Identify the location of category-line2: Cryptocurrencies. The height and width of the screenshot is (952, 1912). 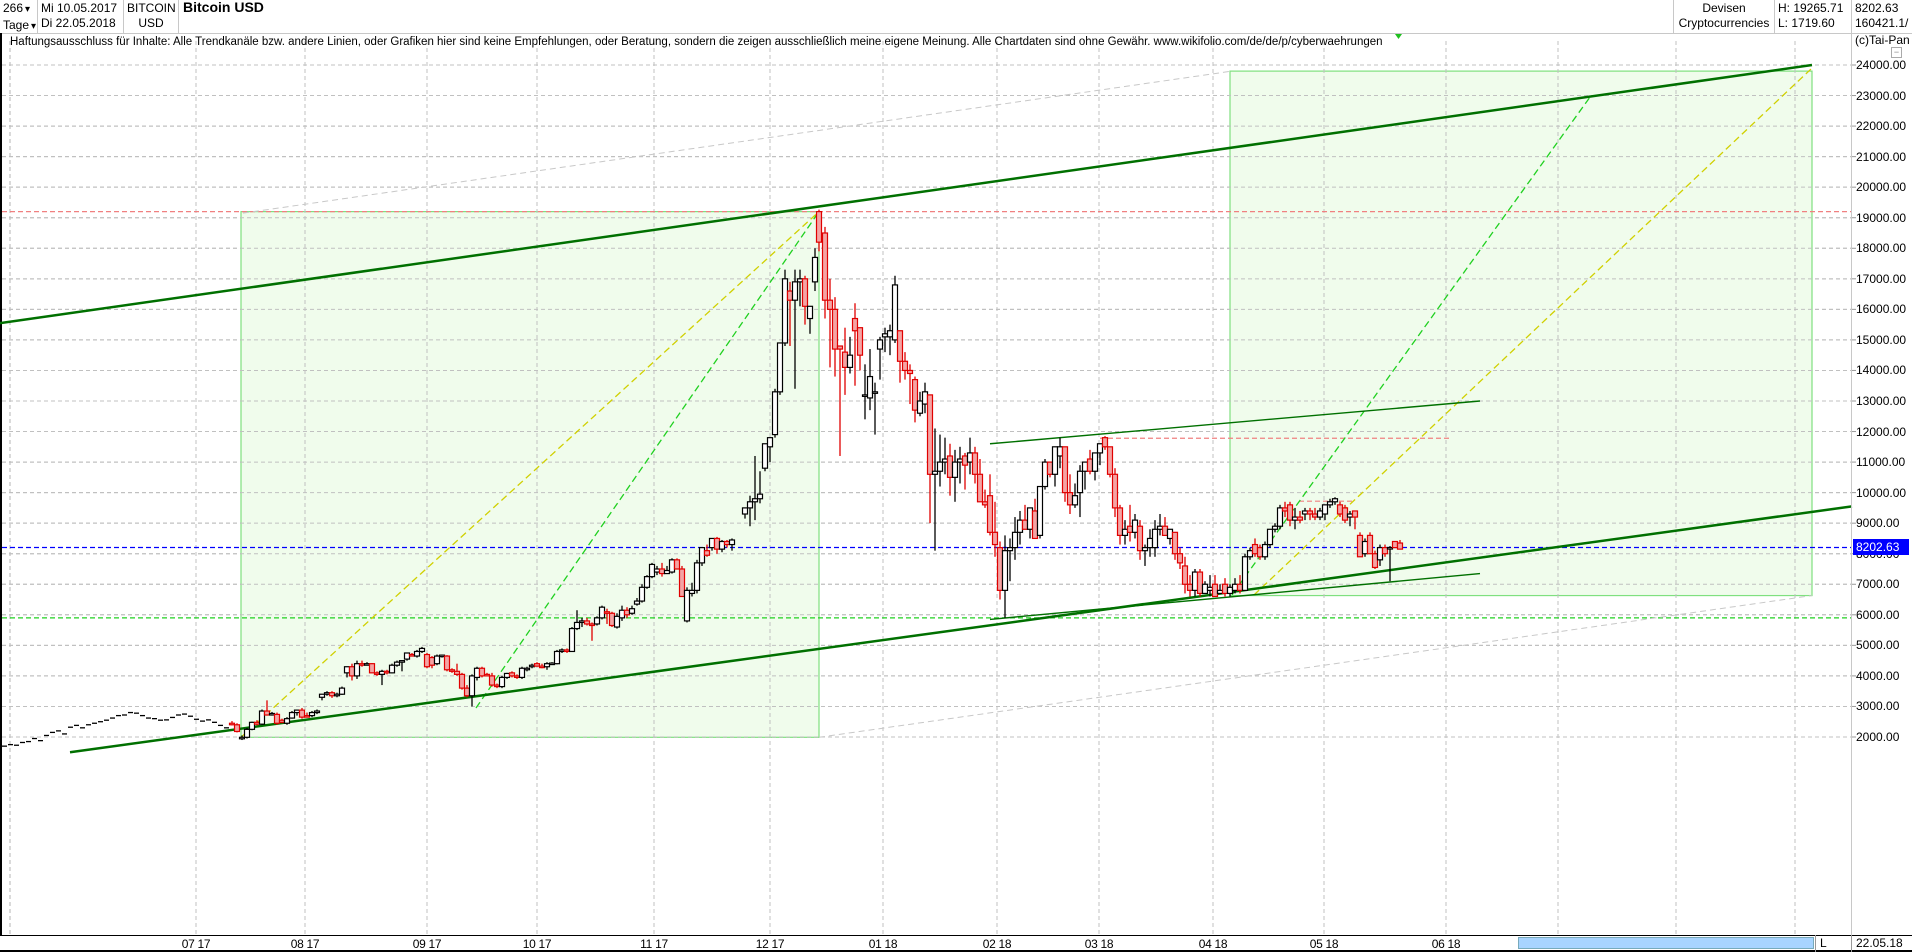
(1724, 23).